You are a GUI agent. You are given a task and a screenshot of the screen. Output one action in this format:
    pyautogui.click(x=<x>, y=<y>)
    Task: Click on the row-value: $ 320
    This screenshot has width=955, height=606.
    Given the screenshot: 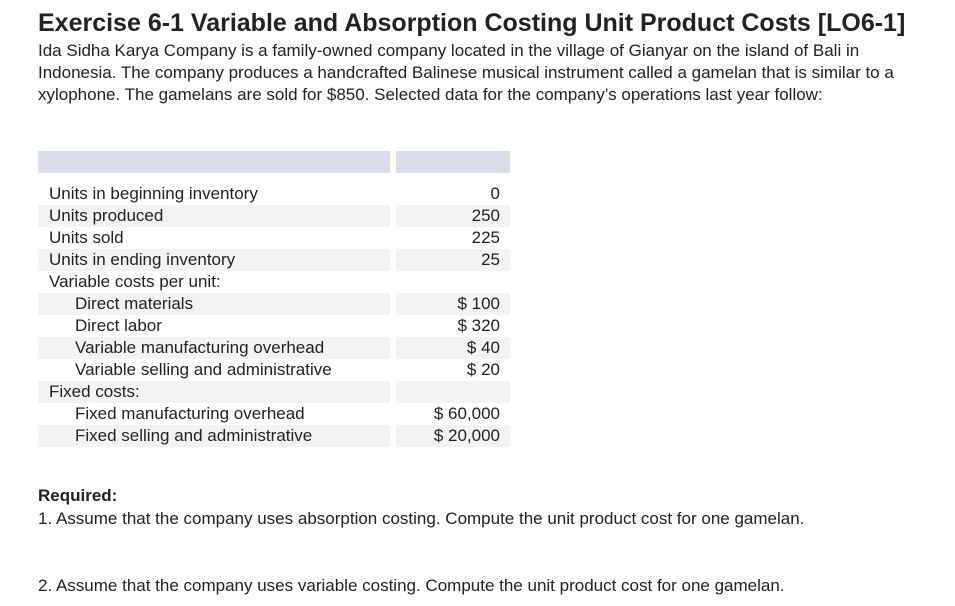 What is the action you would take?
    pyautogui.click(x=452, y=326)
    